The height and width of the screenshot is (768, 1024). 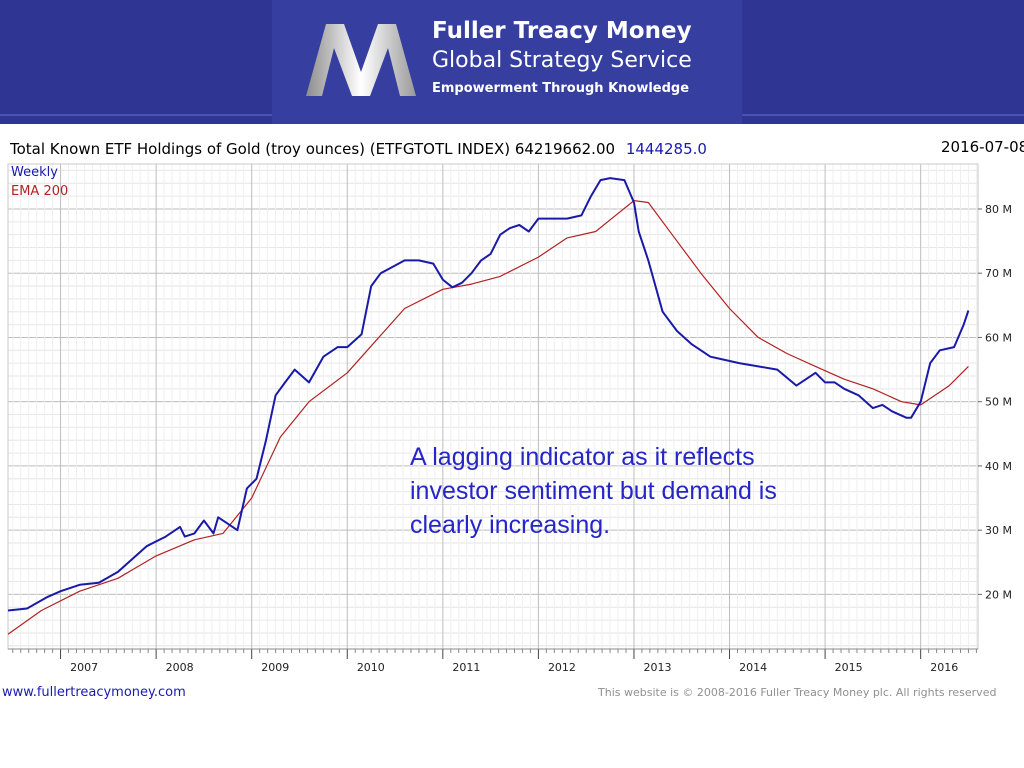 I want to click on brand-title: Fuller Treacy Money, so click(x=562, y=31).